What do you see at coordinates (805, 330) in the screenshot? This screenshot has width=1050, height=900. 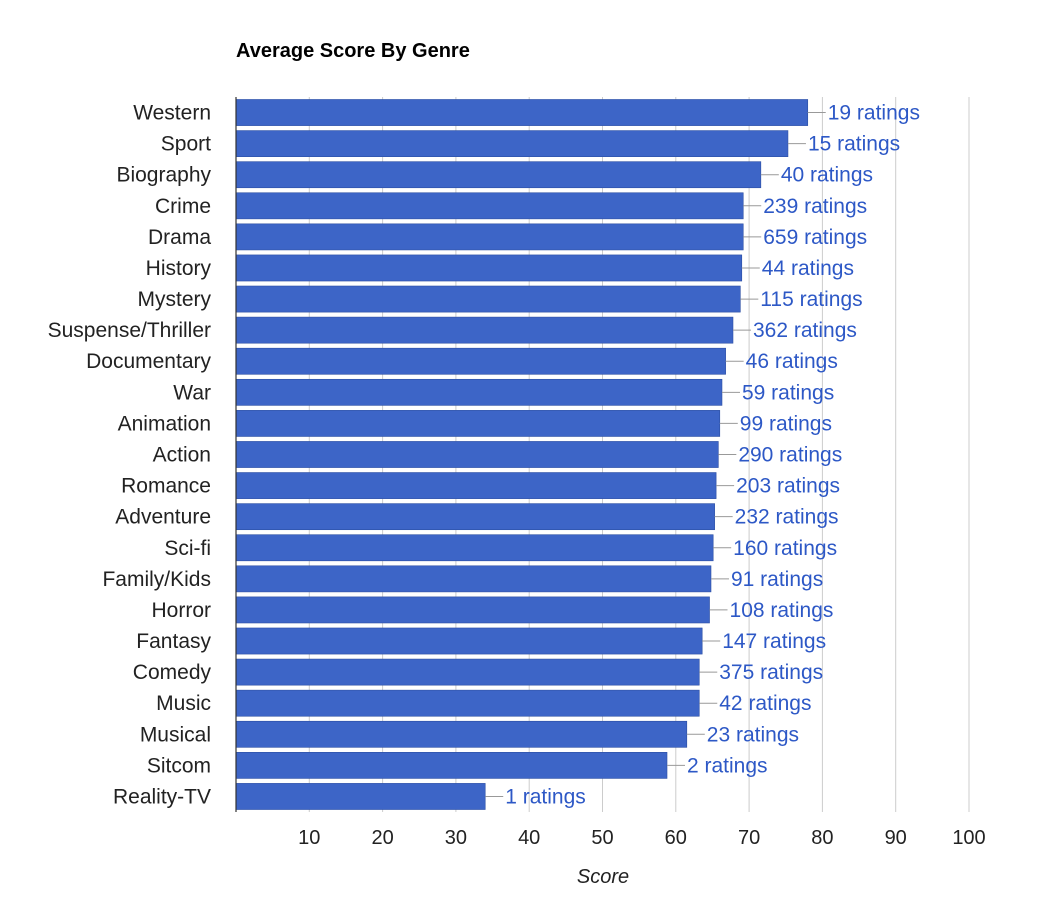 I see `data-label: 362 ratings` at bounding box center [805, 330].